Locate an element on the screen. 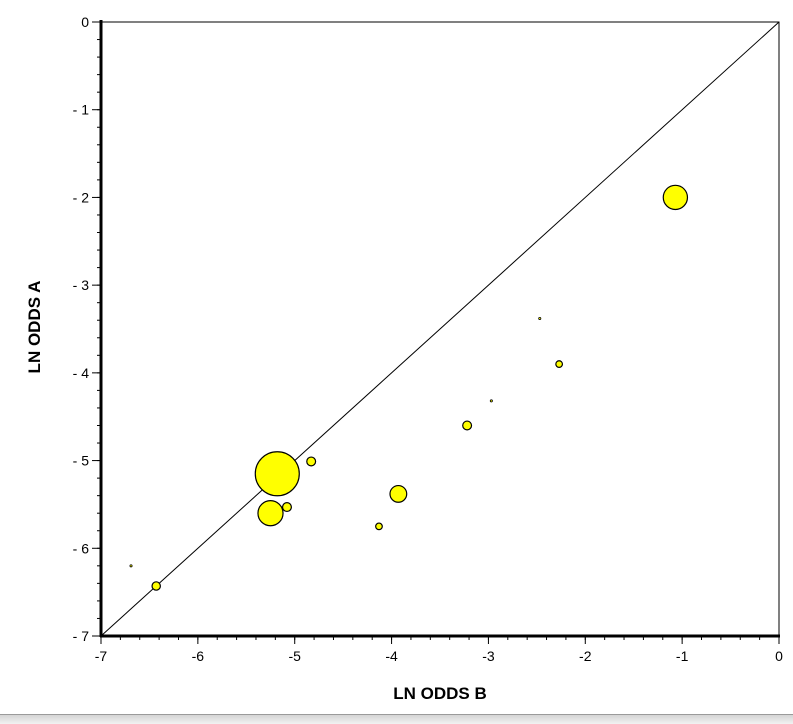 The width and height of the screenshot is (793, 724). x-tick-label: -6 is located at coordinates (198, 656).